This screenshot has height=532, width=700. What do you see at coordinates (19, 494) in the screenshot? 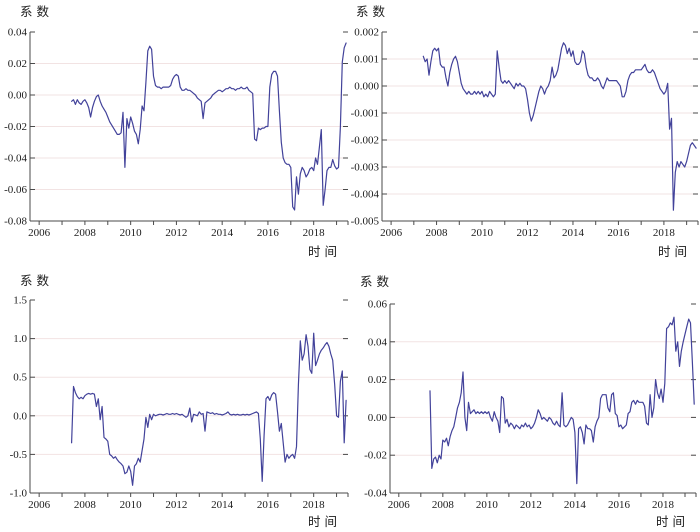
I see `y-tick-label: -1.0` at bounding box center [19, 494].